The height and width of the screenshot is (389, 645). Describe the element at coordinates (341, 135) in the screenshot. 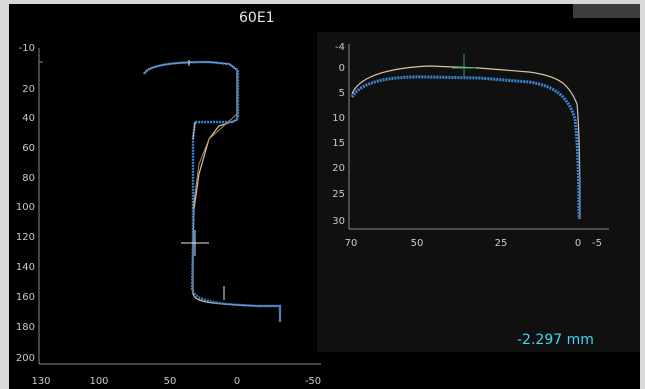

I see `right-y-axis: -4 0 5 10 15 20 25 30` at that location.